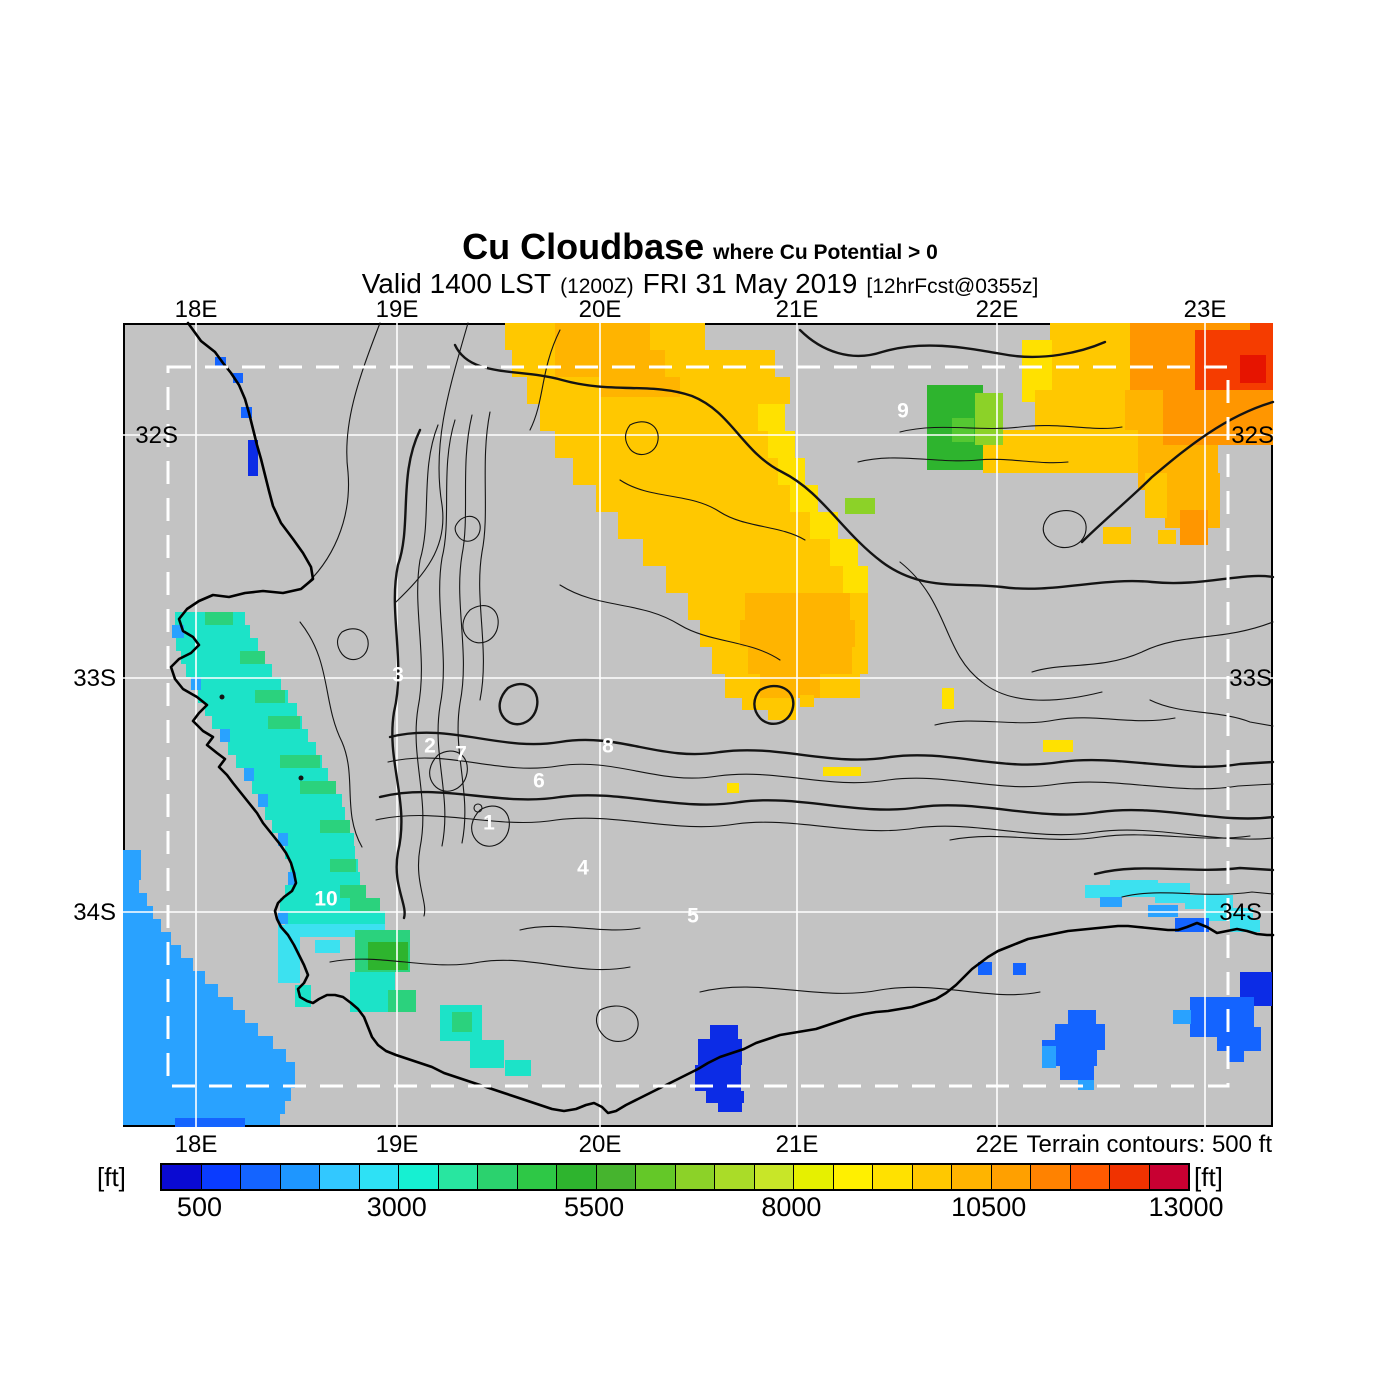 This screenshot has width=1400, height=1400. What do you see at coordinates (456, 283) in the screenshot?
I see `valid-time-label: Valid 1400 LST` at bounding box center [456, 283].